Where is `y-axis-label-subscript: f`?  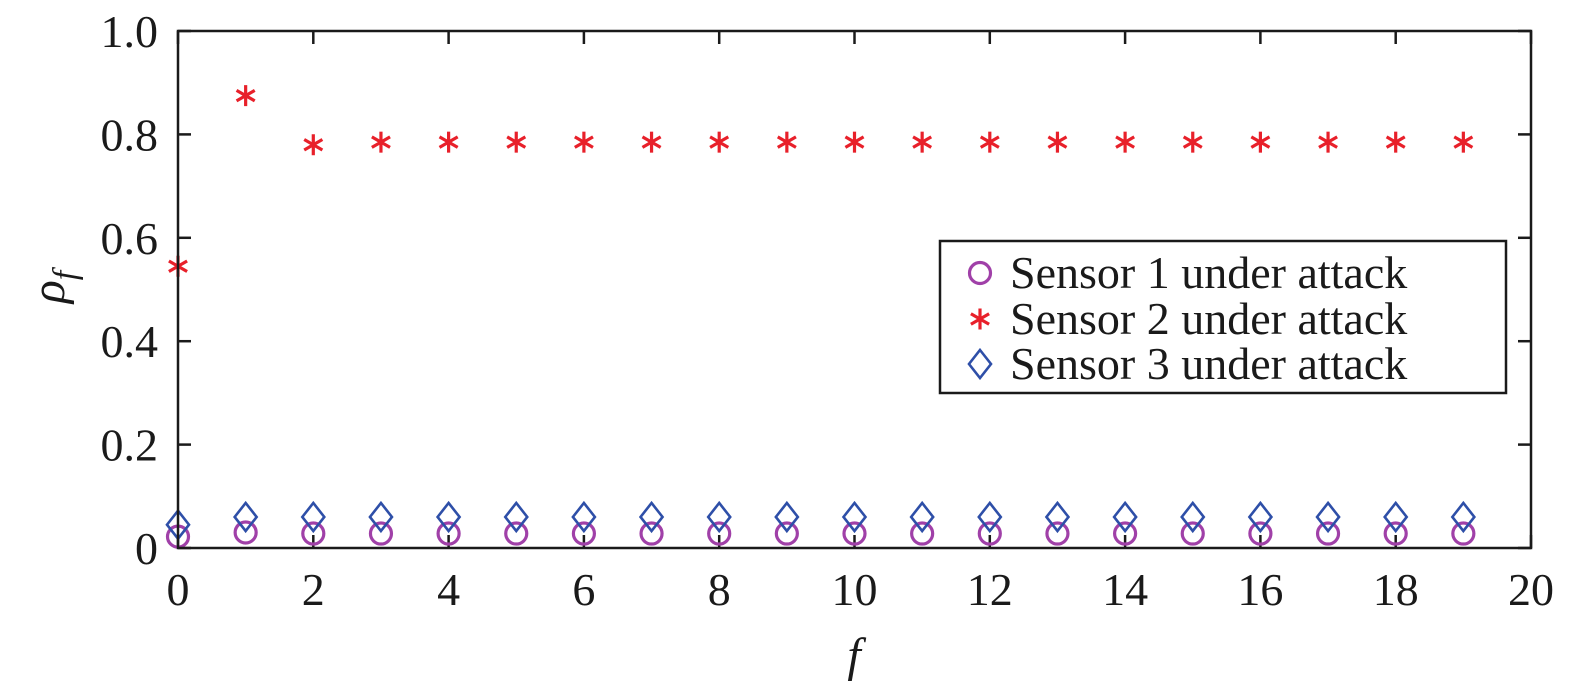
y-axis-label-subscript: f is located at coordinates (65, 273).